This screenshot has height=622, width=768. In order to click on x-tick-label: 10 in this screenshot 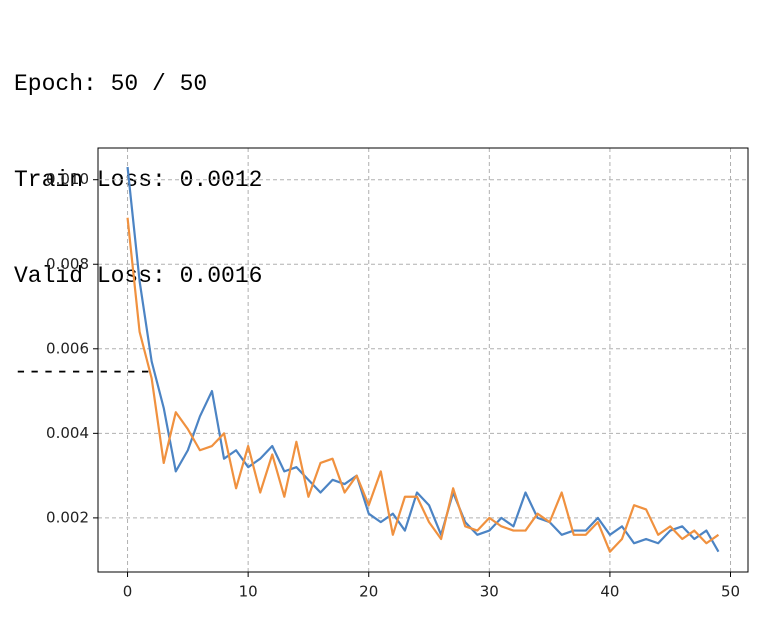, I will do `click(248, 592)`.